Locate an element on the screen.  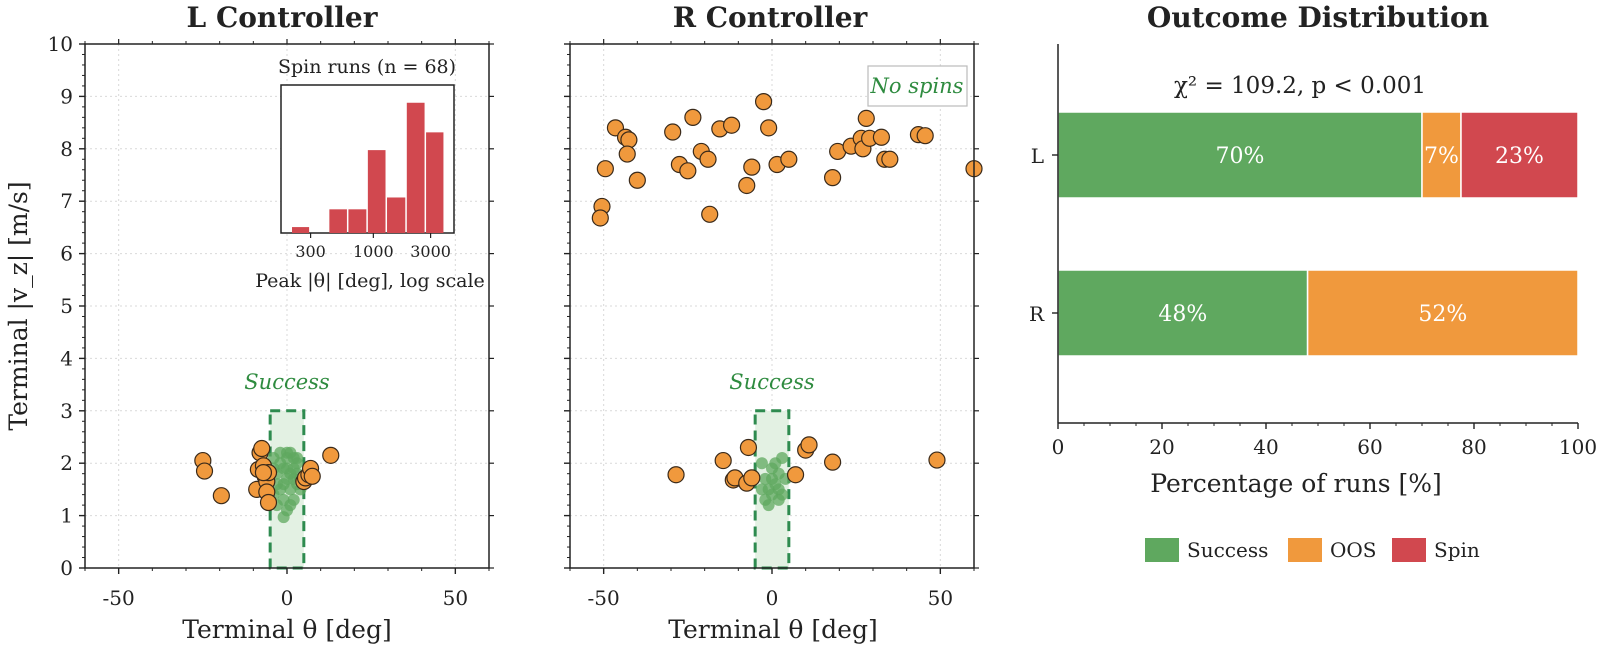
legend-swatch-success is located at coordinates (1162, 550).